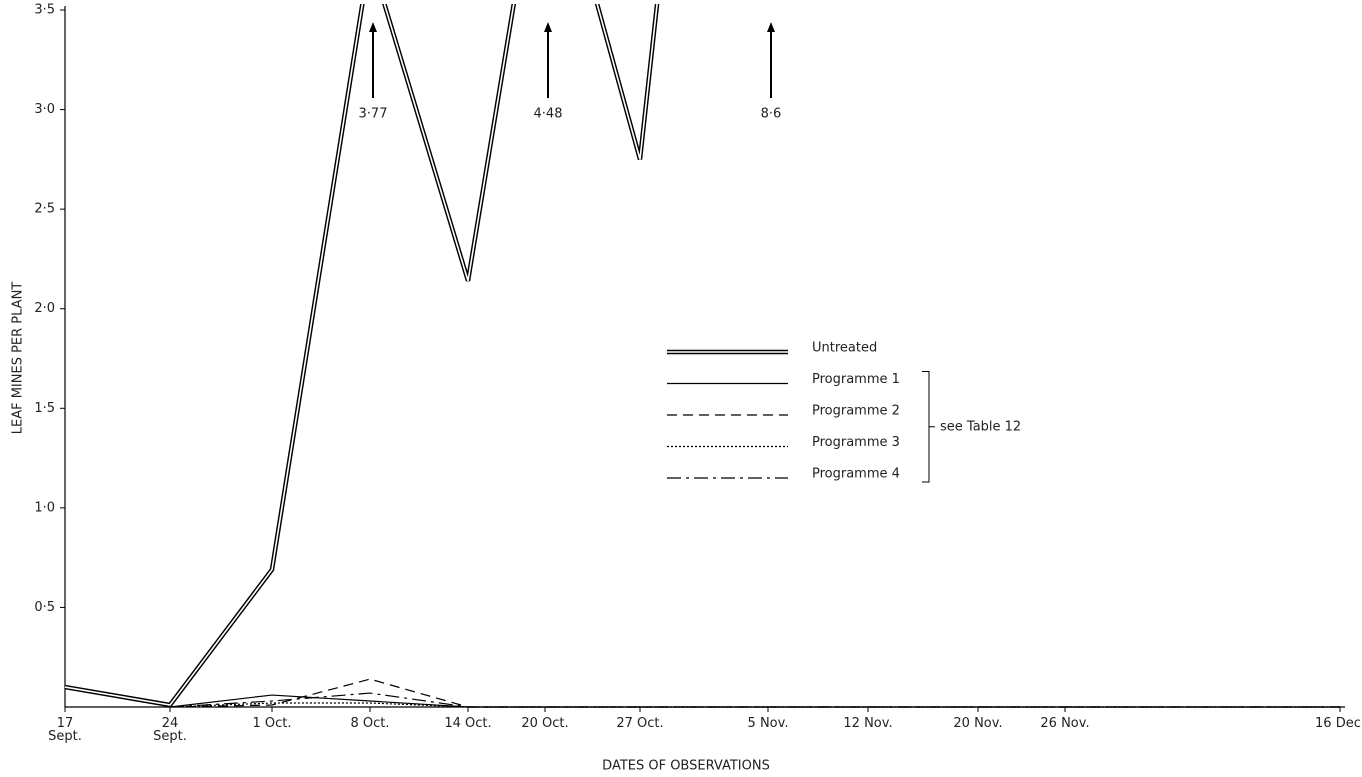  Describe the element at coordinates (640, 723) in the screenshot. I see `x-tick-label: 27 Oct.` at that location.